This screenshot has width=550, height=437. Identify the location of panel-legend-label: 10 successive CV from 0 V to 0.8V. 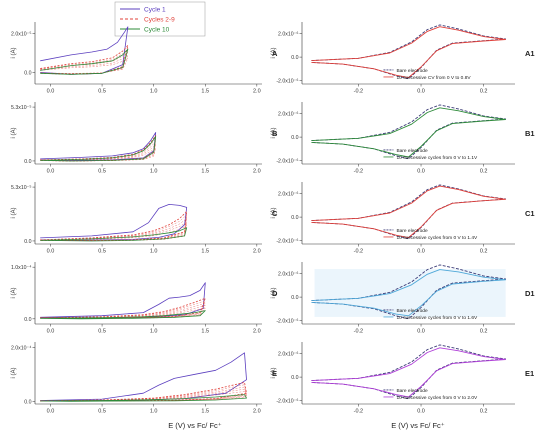
(433, 78).